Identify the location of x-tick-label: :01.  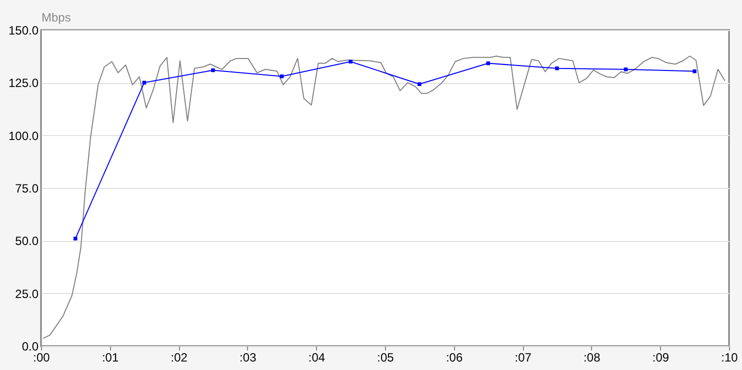
(110, 357).